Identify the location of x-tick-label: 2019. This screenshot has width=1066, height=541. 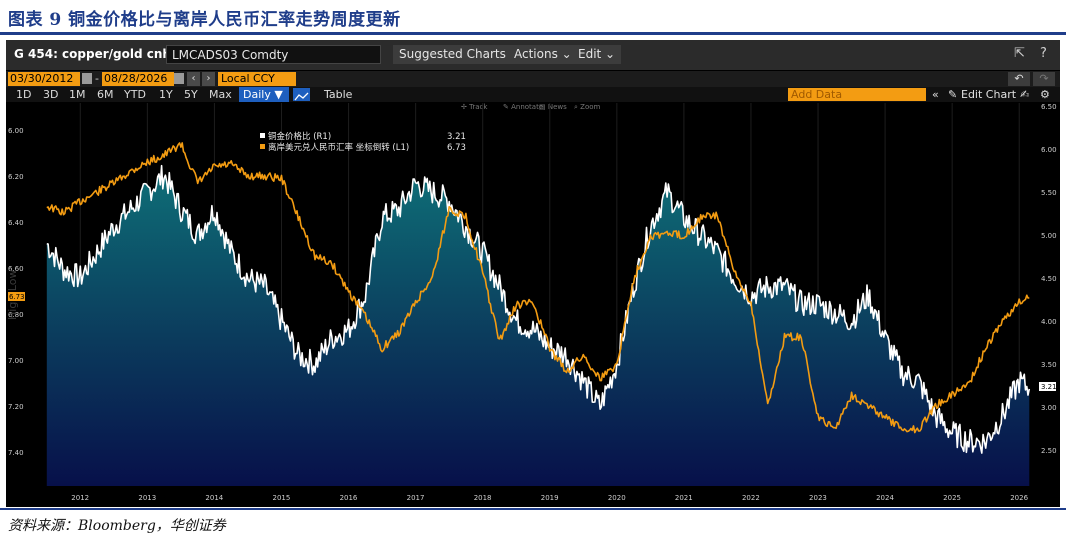
(550, 498).